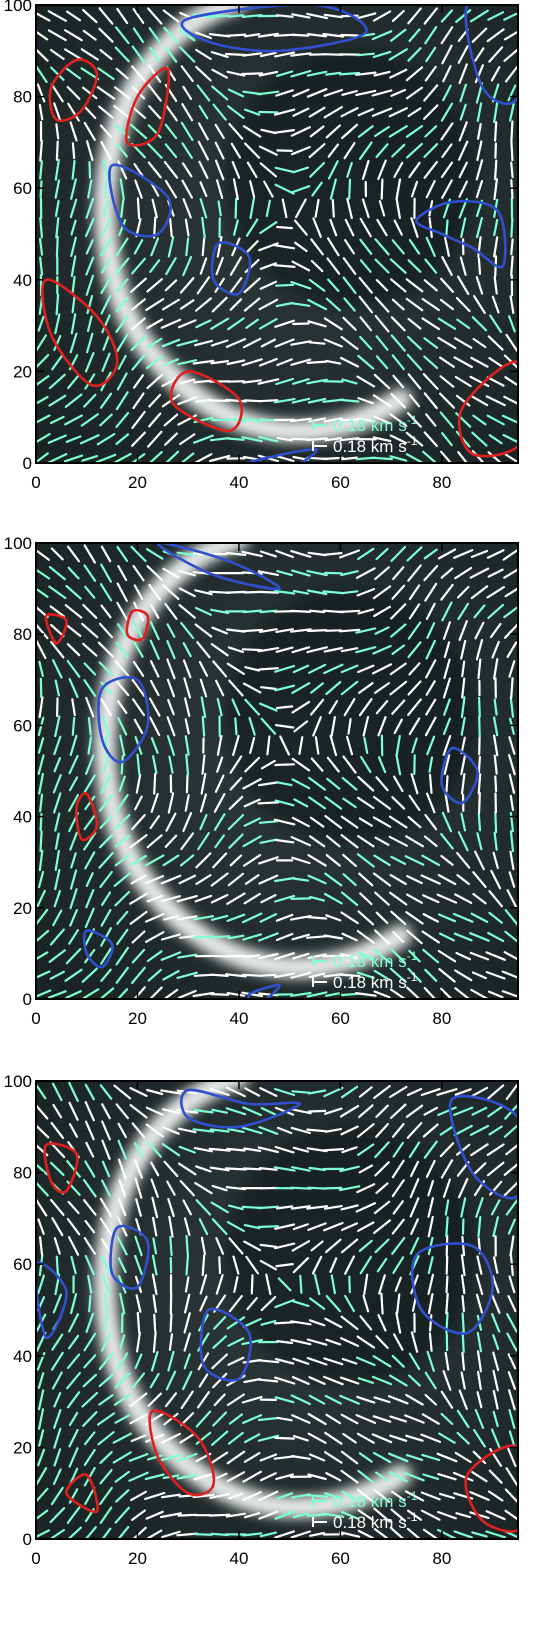 The width and height of the screenshot is (548, 1648). What do you see at coordinates (340, 482) in the screenshot?
I see `x-tick-label: 60` at bounding box center [340, 482].